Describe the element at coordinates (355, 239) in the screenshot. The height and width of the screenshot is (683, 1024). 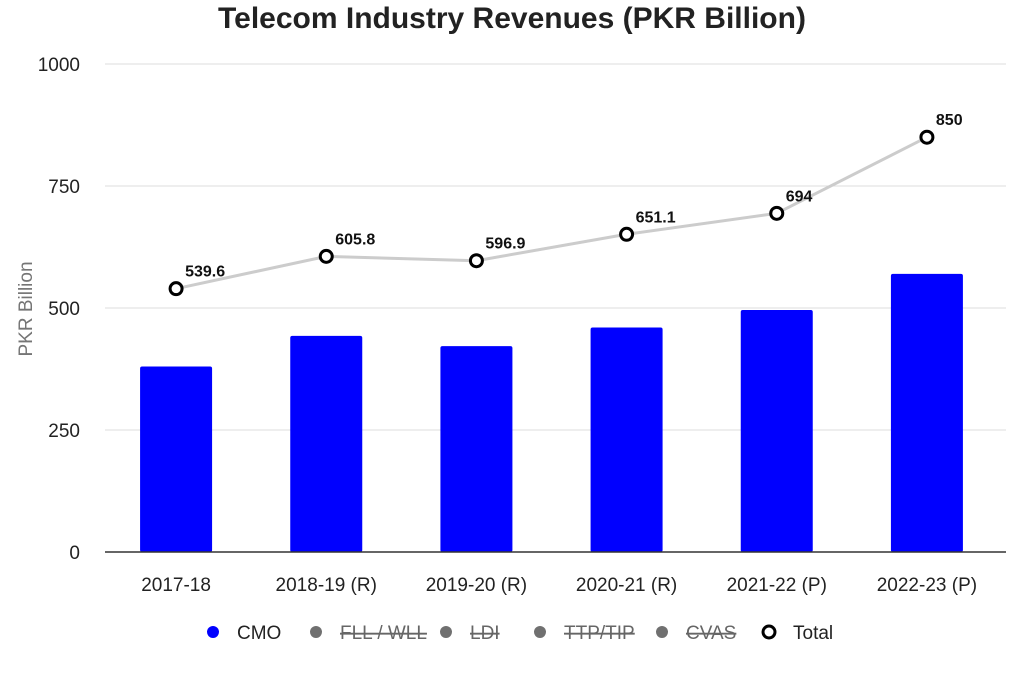
I see `data-label: 605.8` at that location.